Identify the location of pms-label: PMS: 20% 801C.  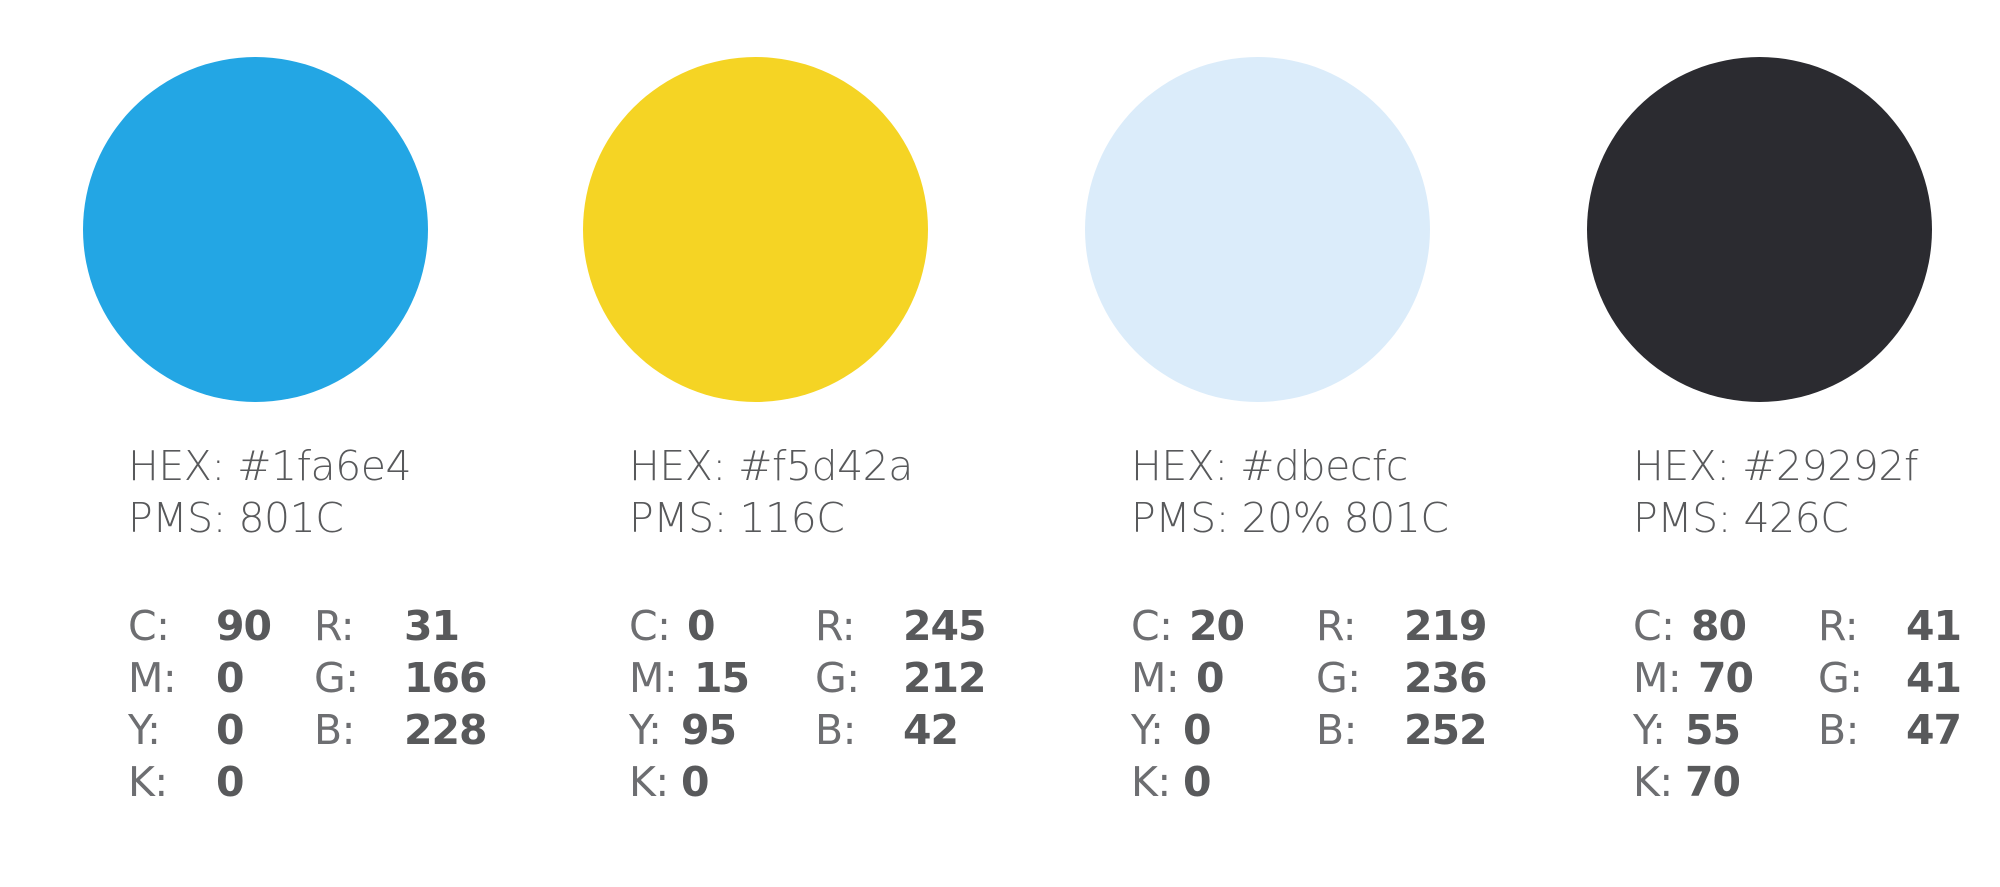
(1290, 518).